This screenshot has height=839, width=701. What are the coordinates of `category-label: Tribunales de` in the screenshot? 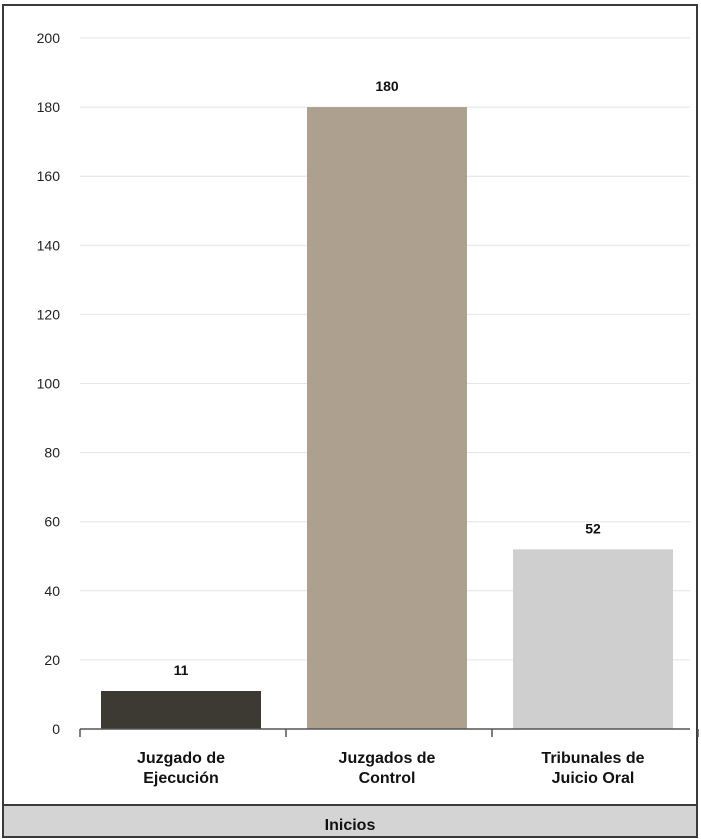 It's located at (592, 758).